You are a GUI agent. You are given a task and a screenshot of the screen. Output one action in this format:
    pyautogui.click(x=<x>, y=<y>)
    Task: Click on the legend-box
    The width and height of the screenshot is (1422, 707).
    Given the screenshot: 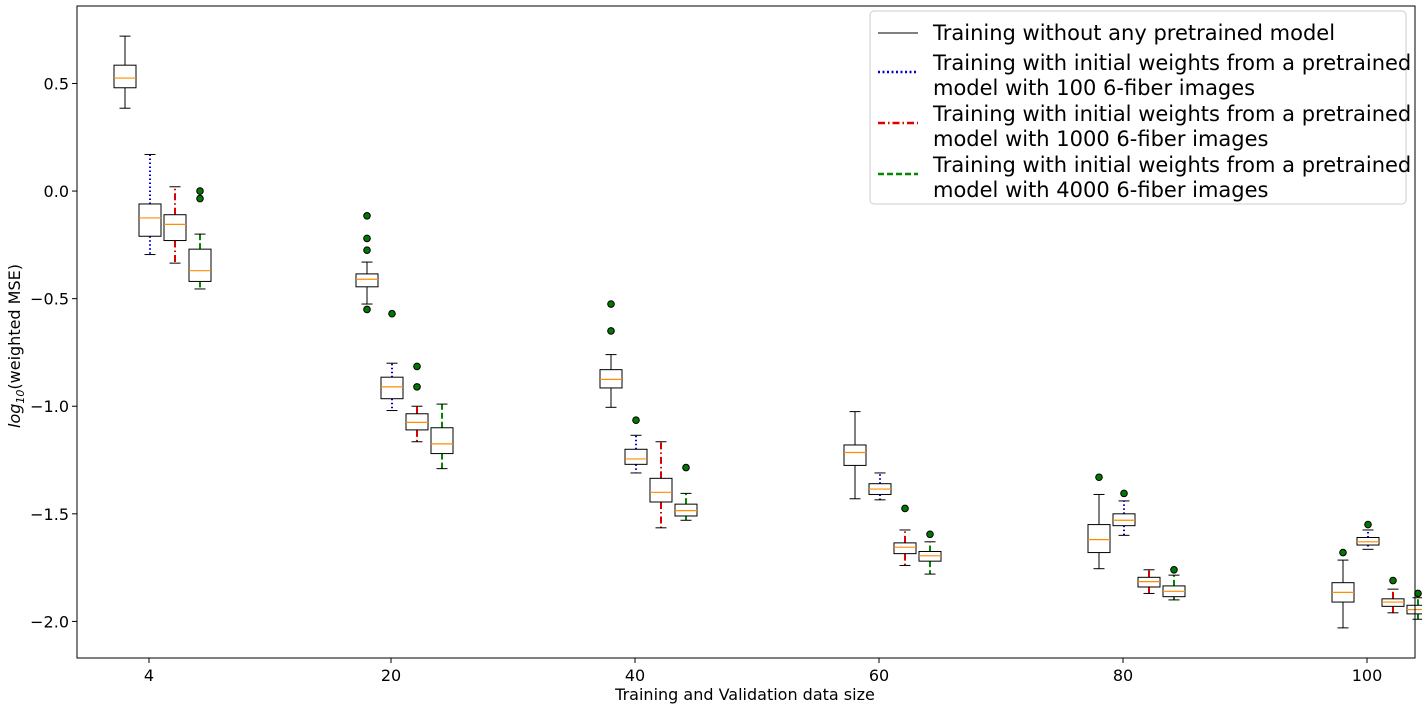 What is the action you would take?
    pyautogui.click(x=1138, y=107)
    